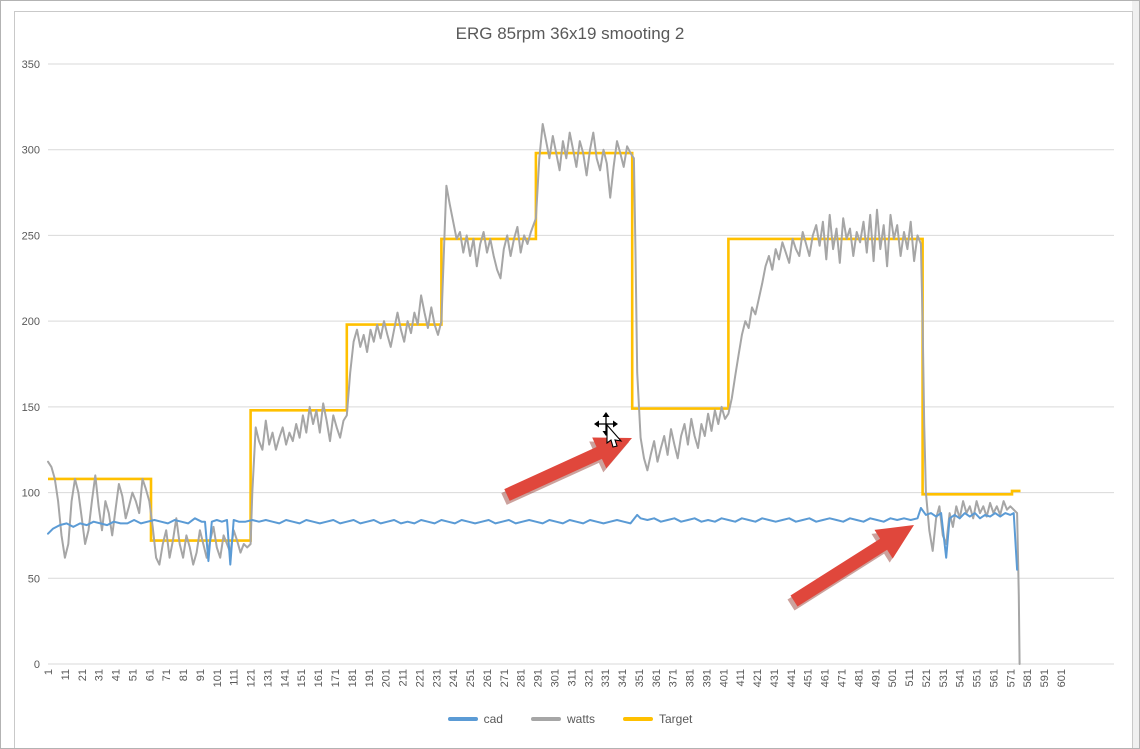 The image size is (1140, 749). I want to click on x-tick-label: 591, so click(1045, 678).